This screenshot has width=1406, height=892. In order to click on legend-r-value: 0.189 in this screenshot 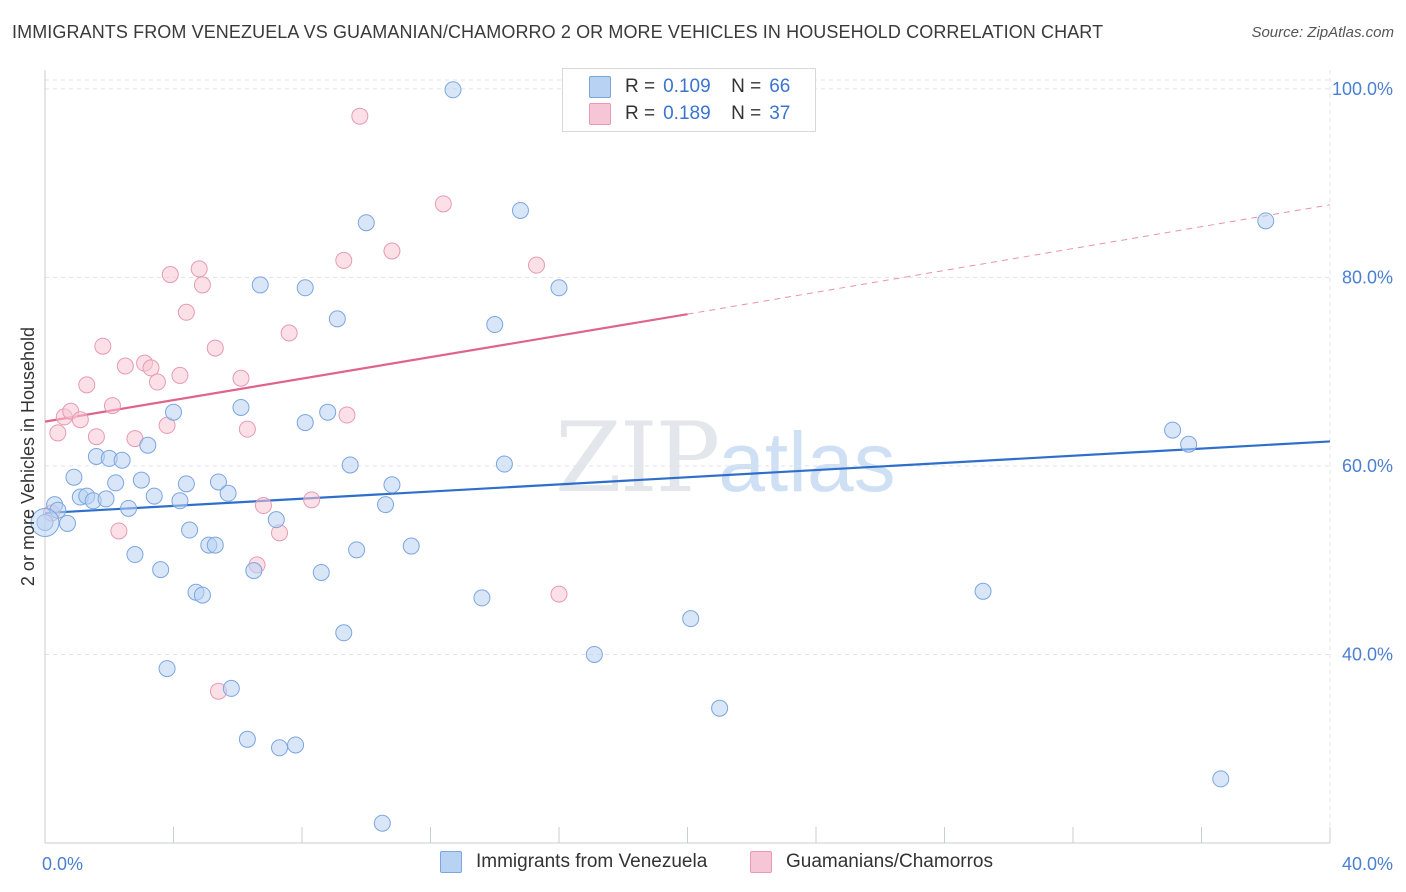, I will do `click(687, 113)`.